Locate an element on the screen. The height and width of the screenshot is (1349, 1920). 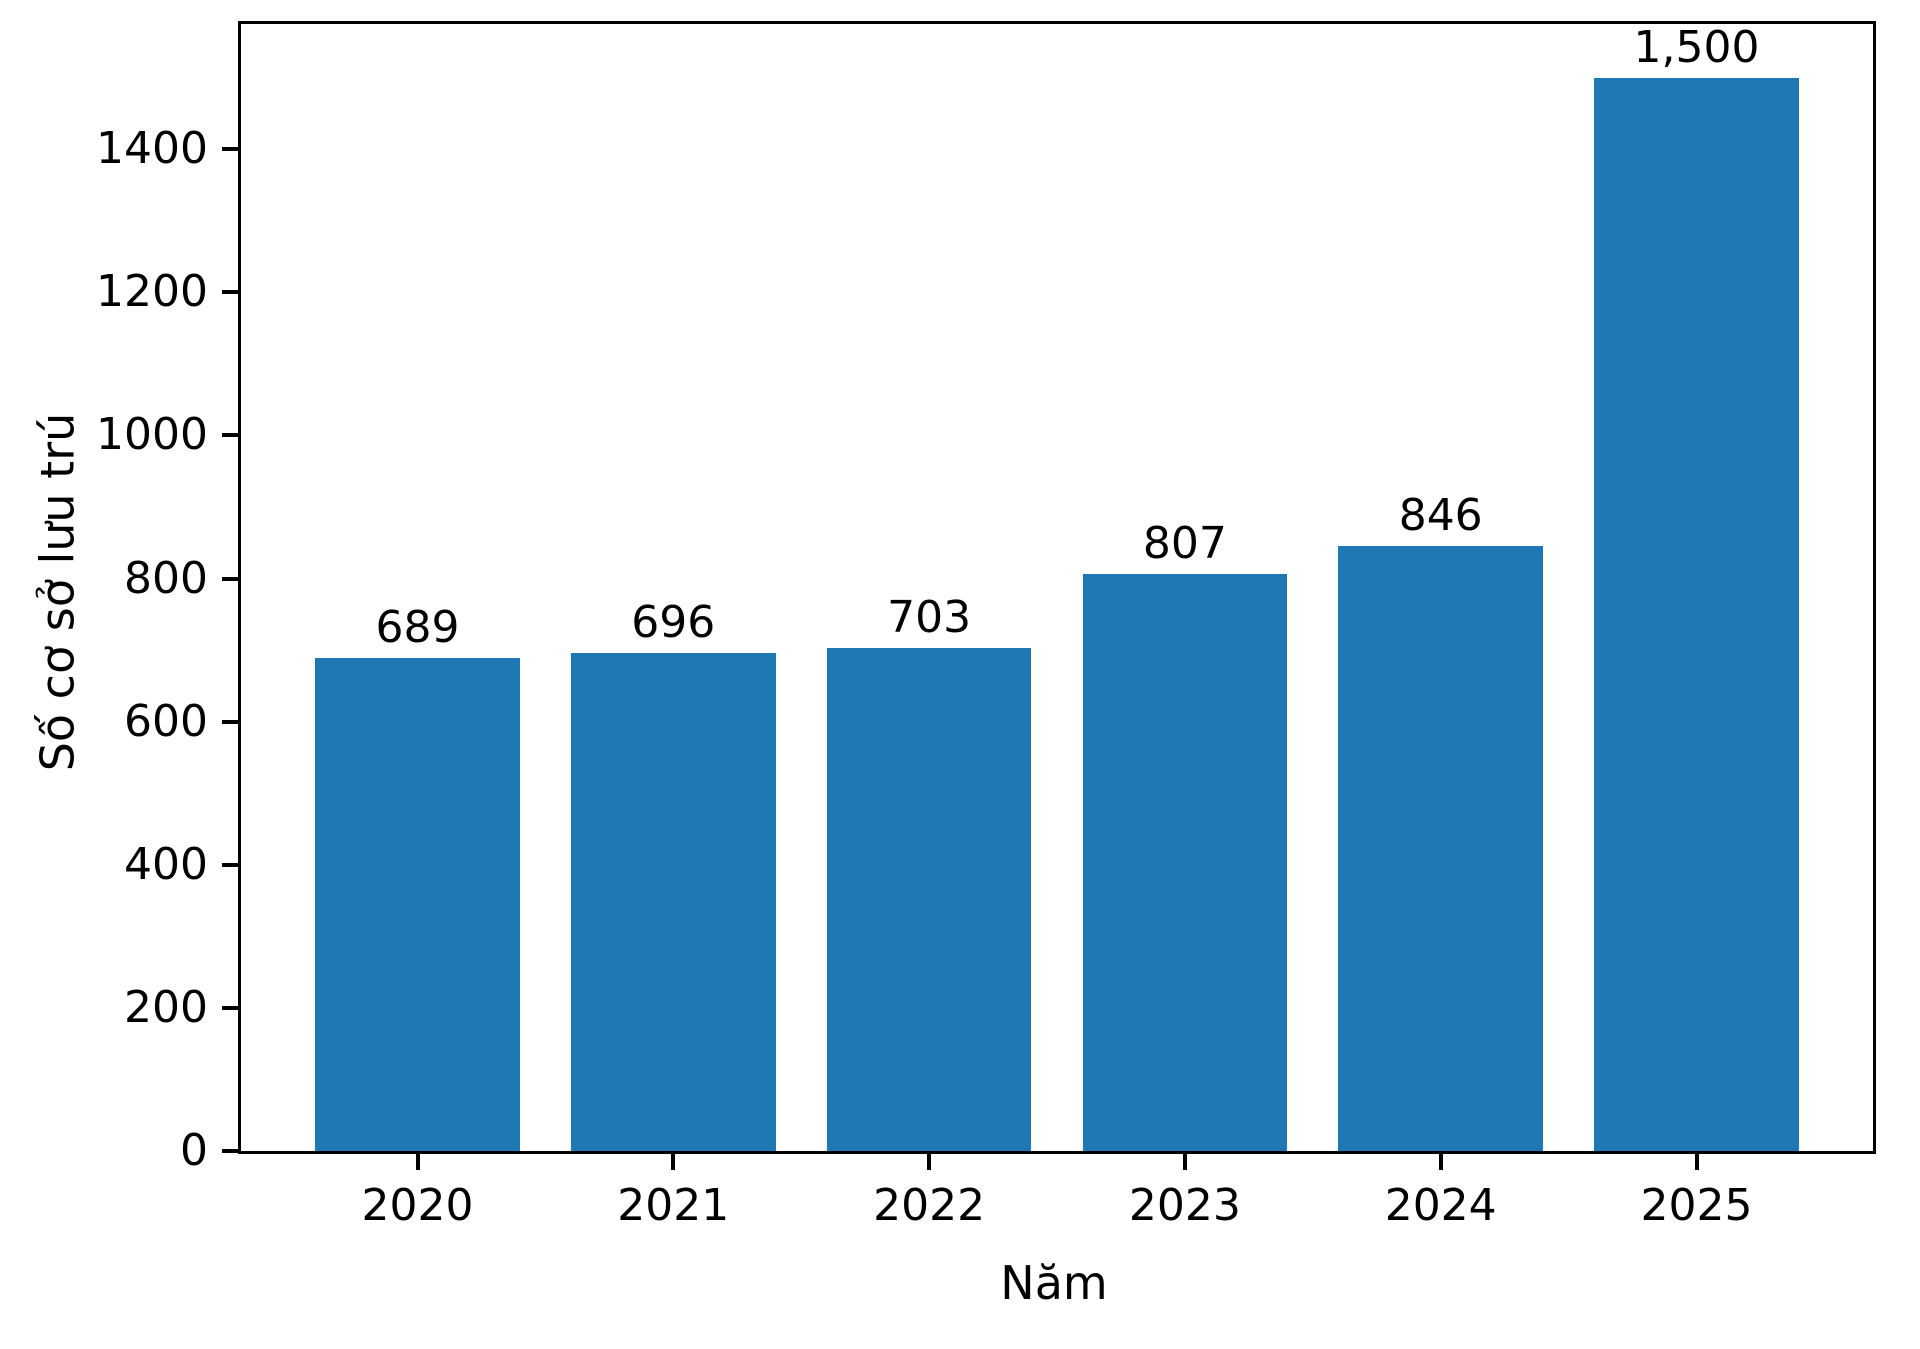
bar-2023 is located at coordinates (1185, 862).